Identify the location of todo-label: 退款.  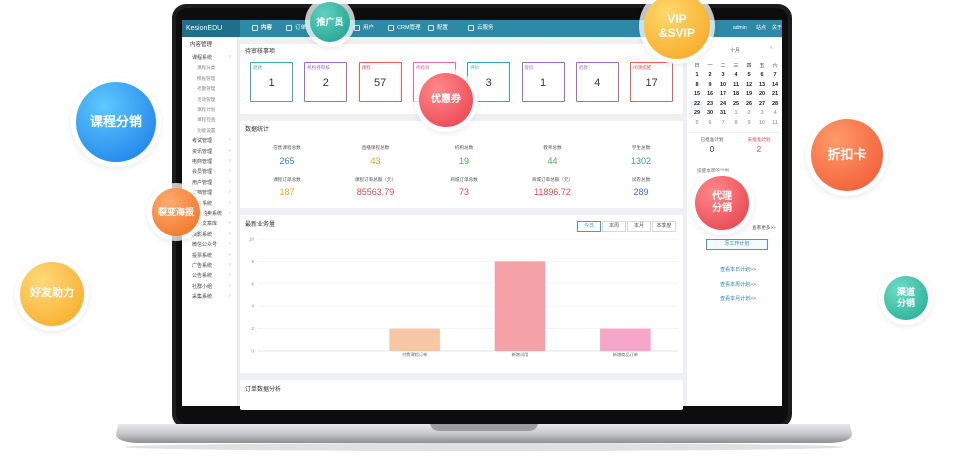
(583, 67).